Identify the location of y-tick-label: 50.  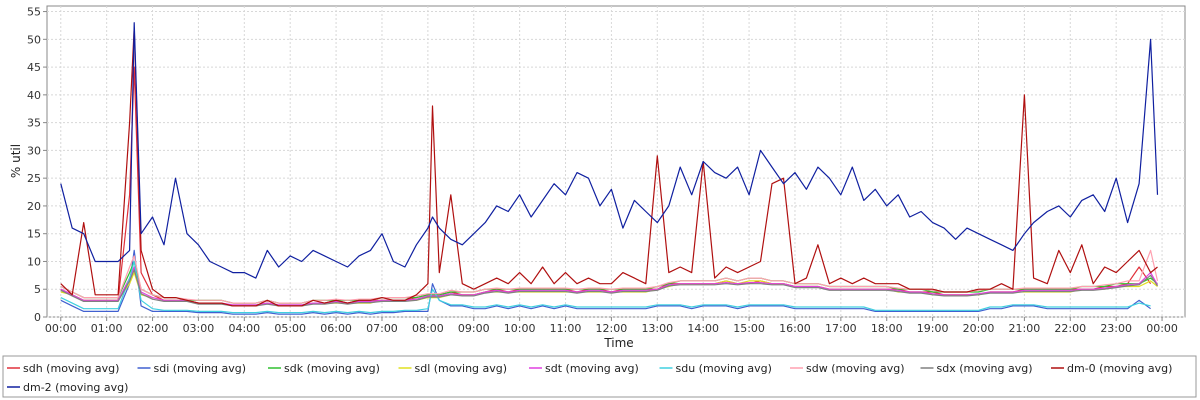
(34, 39).